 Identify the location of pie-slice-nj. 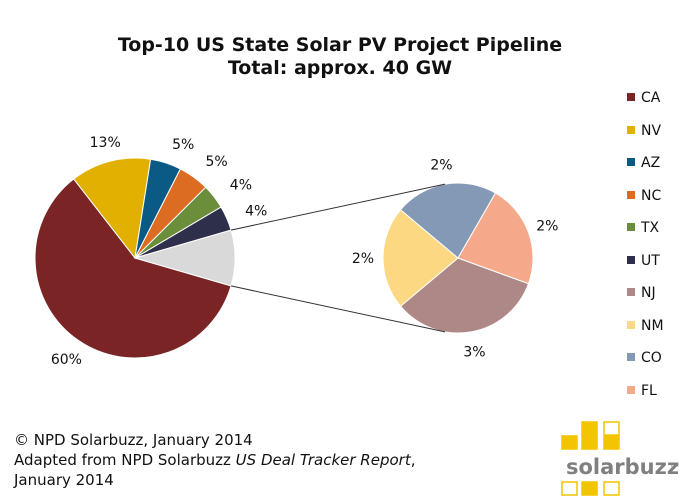
(464, 295).